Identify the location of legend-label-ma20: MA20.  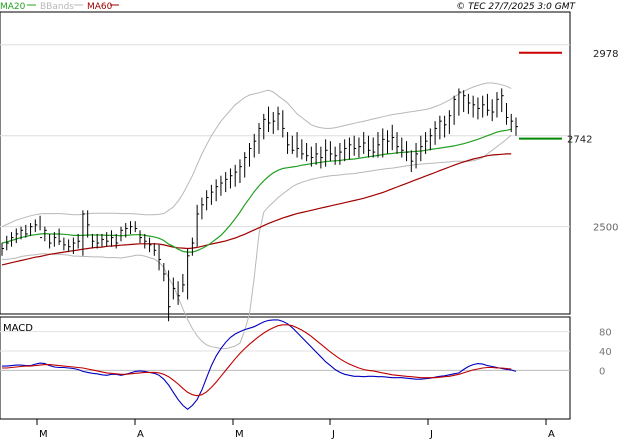
(13, 7).